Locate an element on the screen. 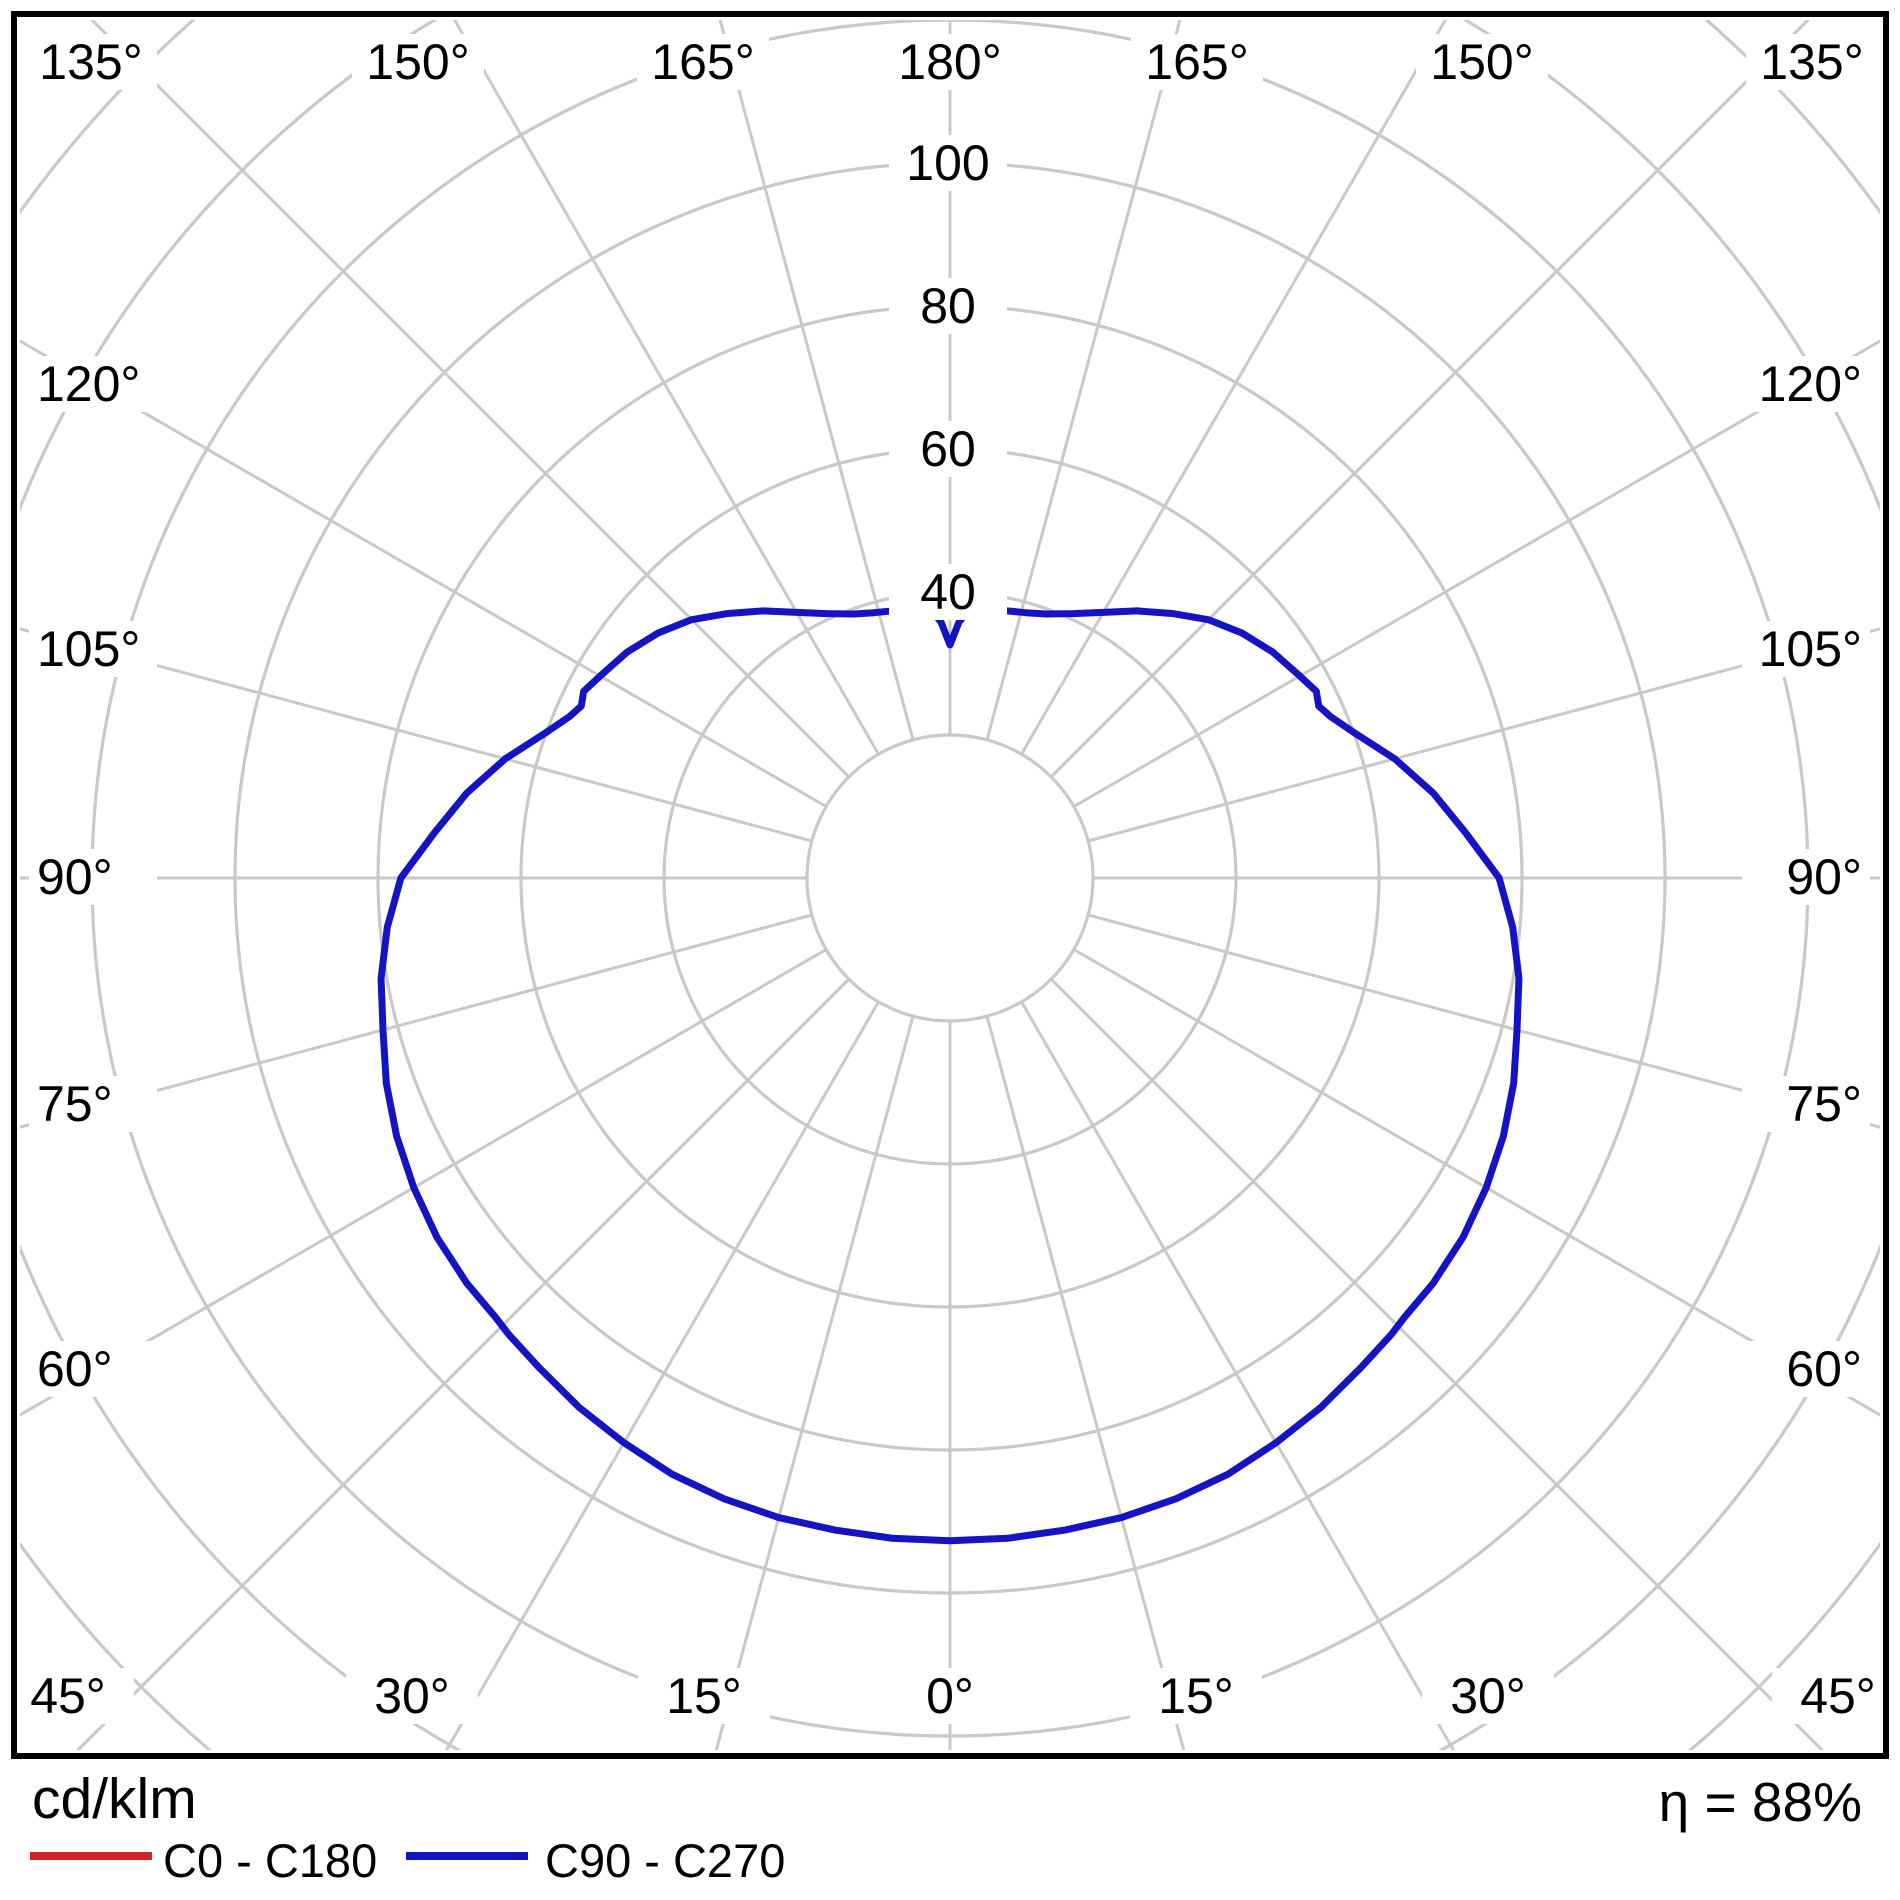  radial-label-60: 60 is located at coordinates (948, 449).